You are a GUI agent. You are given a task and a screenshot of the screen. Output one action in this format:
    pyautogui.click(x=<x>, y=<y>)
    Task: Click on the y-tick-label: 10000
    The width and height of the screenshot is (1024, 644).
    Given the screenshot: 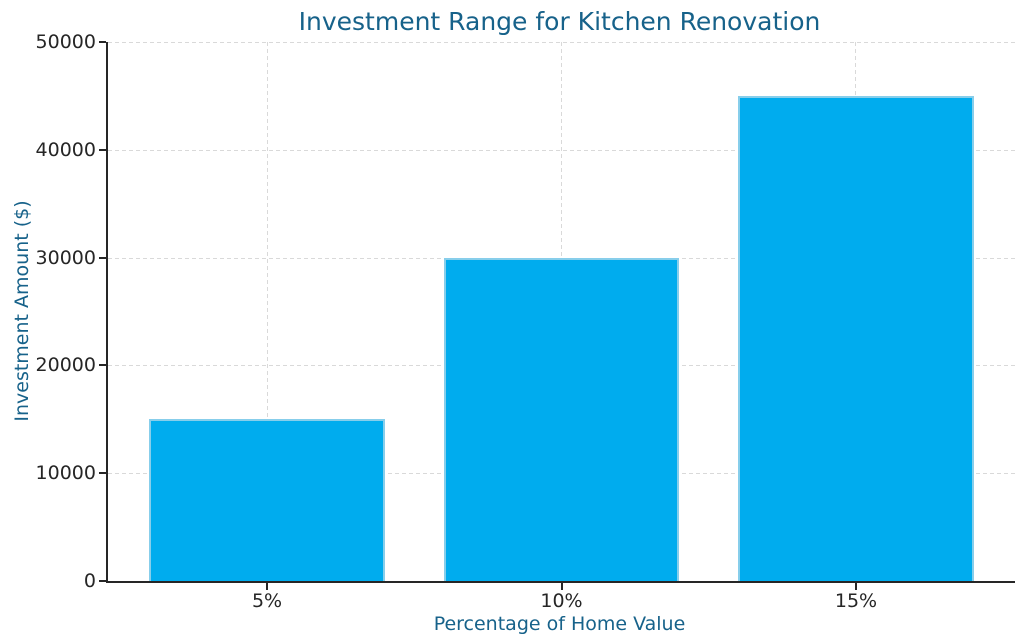 What is the action you would take?
    pyautogui.click(x=65, y=473)
    